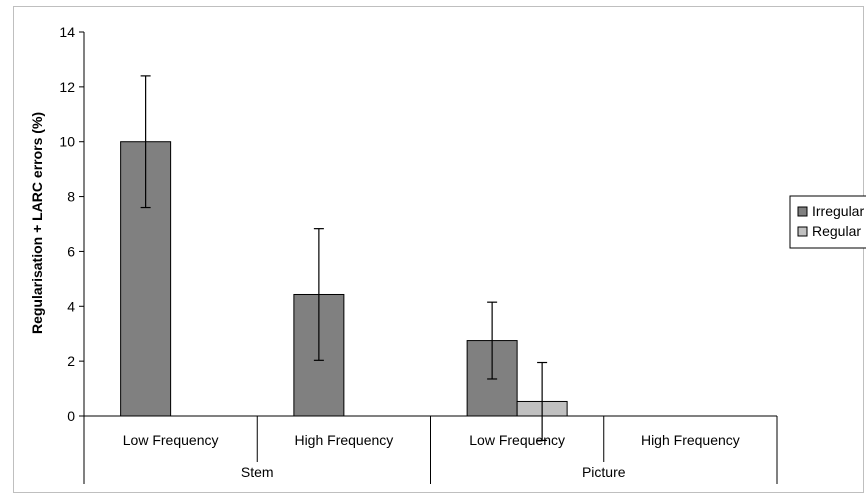 The image size is (866, 497). What do you see at coordinates (71, 306) in the screenshot?
I see `y-tick-label: 4` at bounding box center [71, 306].